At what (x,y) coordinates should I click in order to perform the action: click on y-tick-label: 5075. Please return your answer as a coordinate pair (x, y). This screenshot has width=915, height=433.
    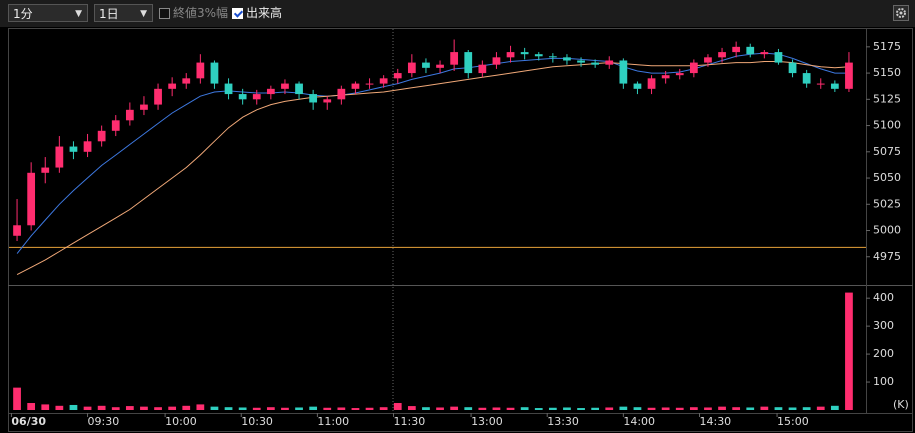
    Looking at the image, I should click on (887, 151).